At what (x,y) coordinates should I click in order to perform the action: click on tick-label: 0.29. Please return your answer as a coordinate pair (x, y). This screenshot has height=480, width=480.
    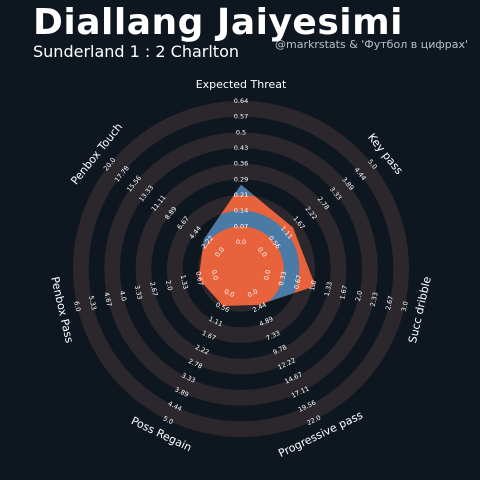
    Looking at the image, I should click on (241, 179).